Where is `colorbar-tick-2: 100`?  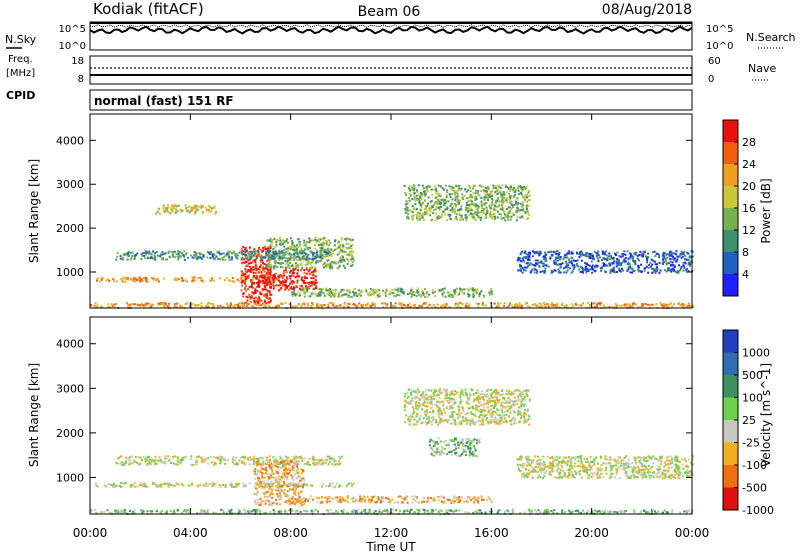
colorbar-tick-2: 100 is located at coordinates (752, 398).